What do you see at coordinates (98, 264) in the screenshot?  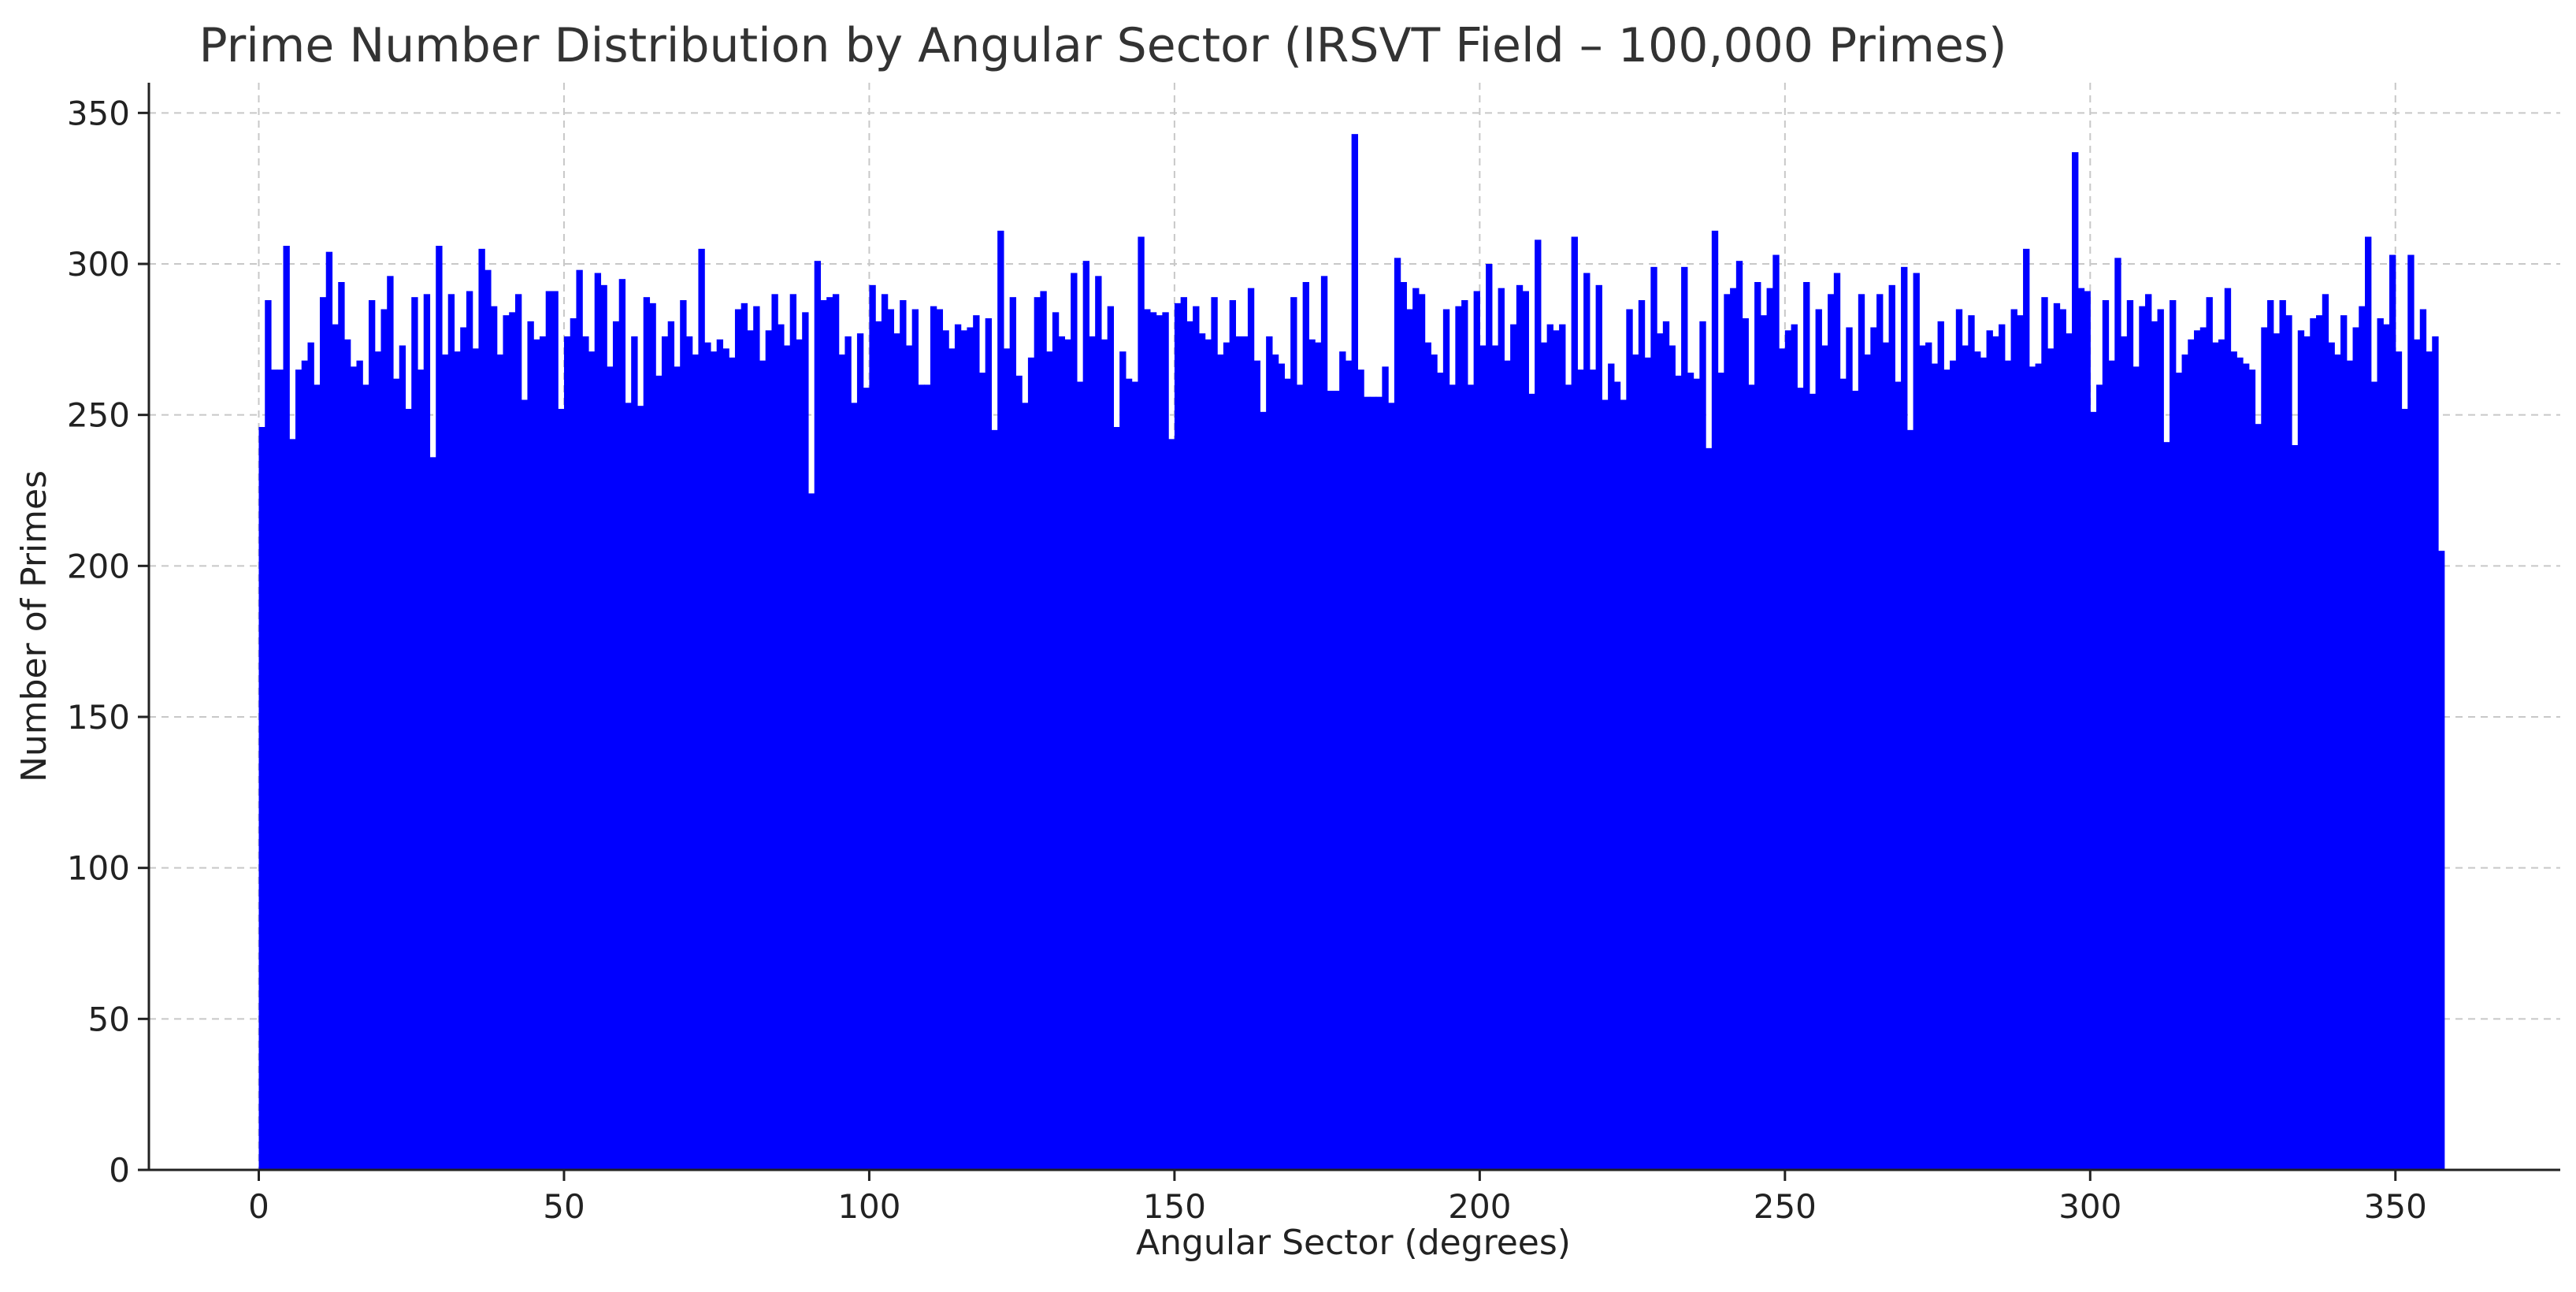 I see `y-tick-label: 300` at bounding box center [98, 264].